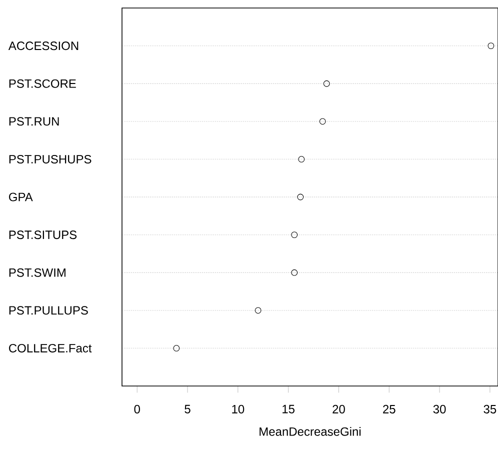  I want to click on x-tick-label: 5, so click(187, 409).